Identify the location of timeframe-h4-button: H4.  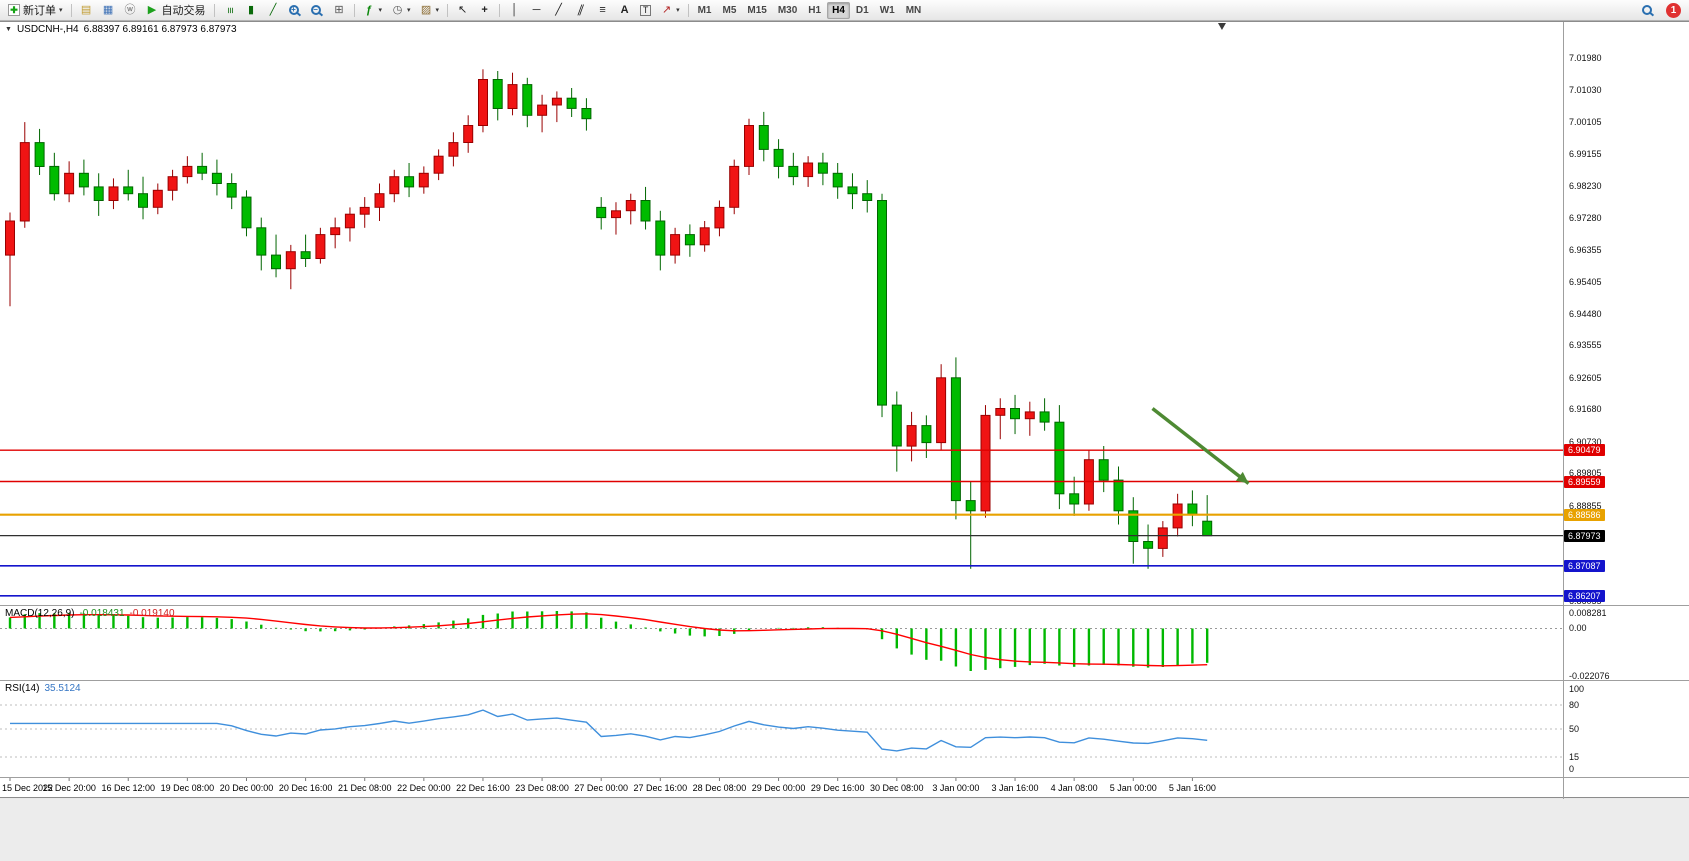
(838, 10).